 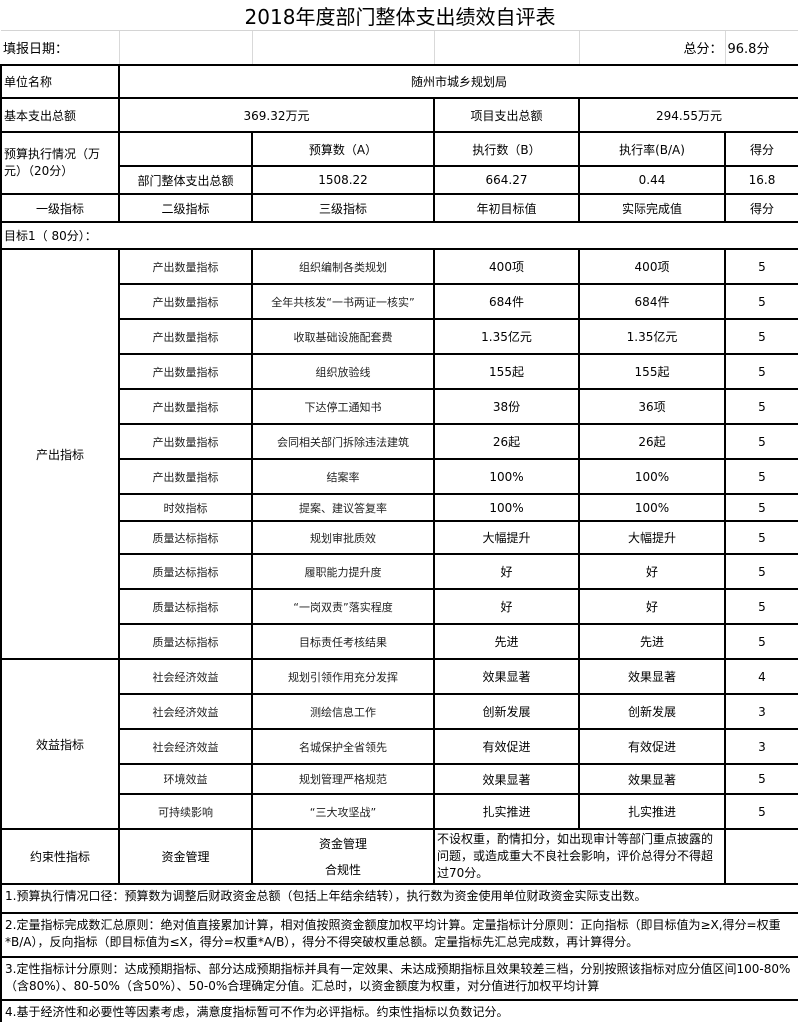 What do you see at coordinates (399, 476) in the screenshot?
I see `table-row: 产出数量指标 结案率 100% 100% 5` at bounding box center [399, 476].